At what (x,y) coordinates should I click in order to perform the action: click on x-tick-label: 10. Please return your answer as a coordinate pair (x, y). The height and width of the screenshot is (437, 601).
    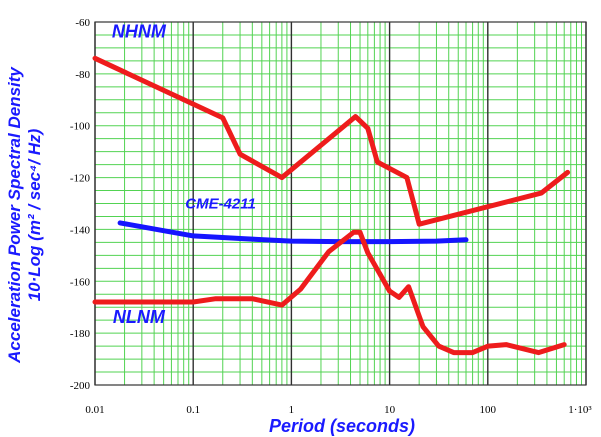
    Looking at the image, I should click on (390, 410).